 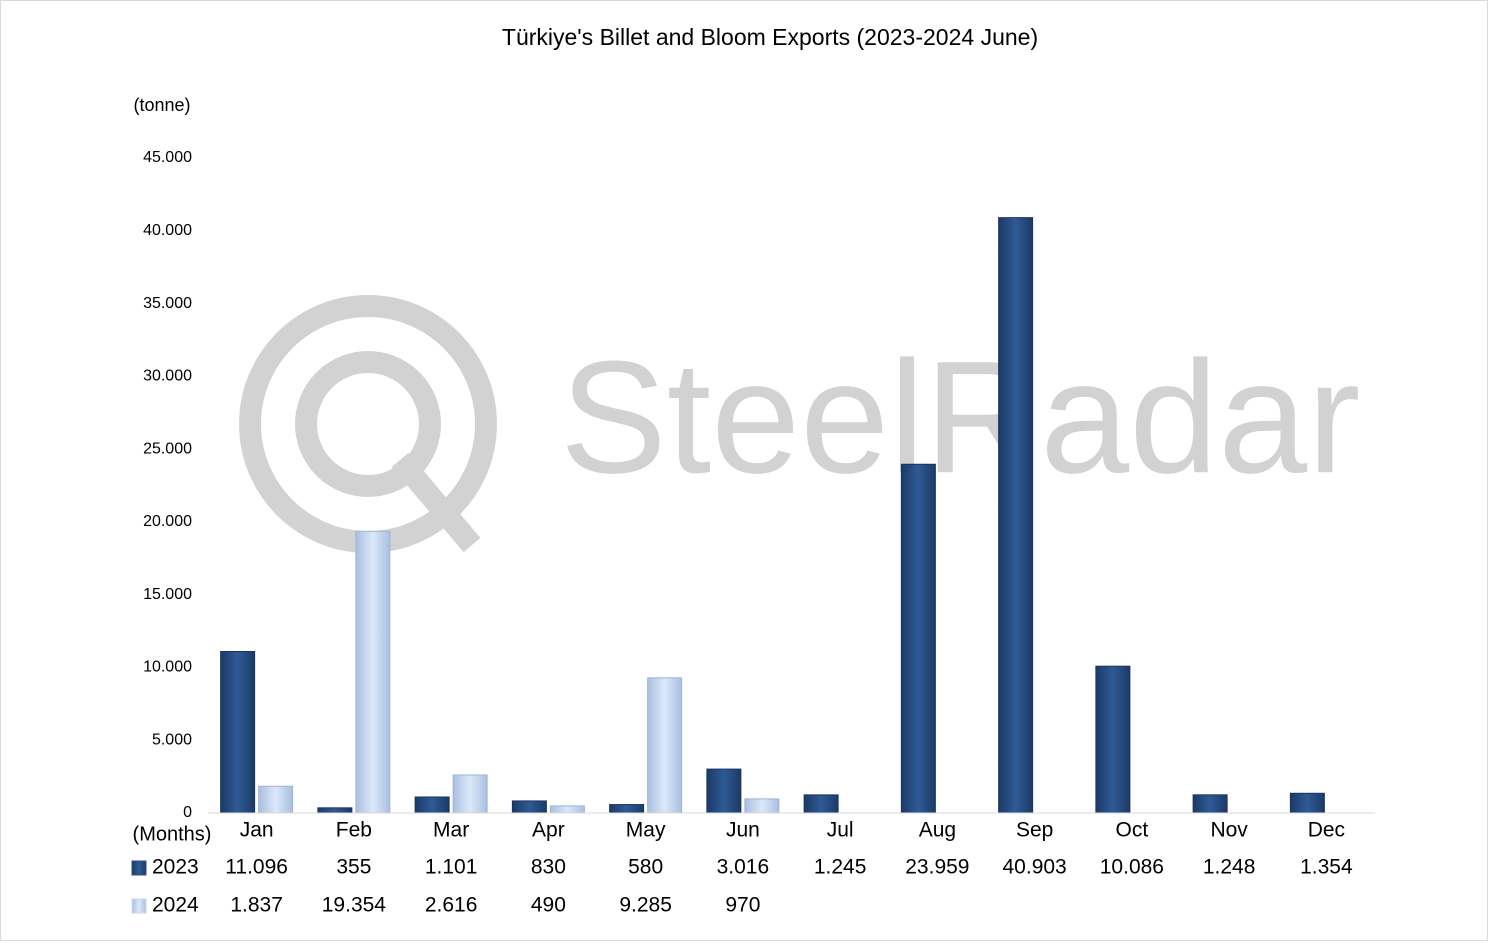 I want to click on data-table-cell: 1.245, so click(x=840, y=867).